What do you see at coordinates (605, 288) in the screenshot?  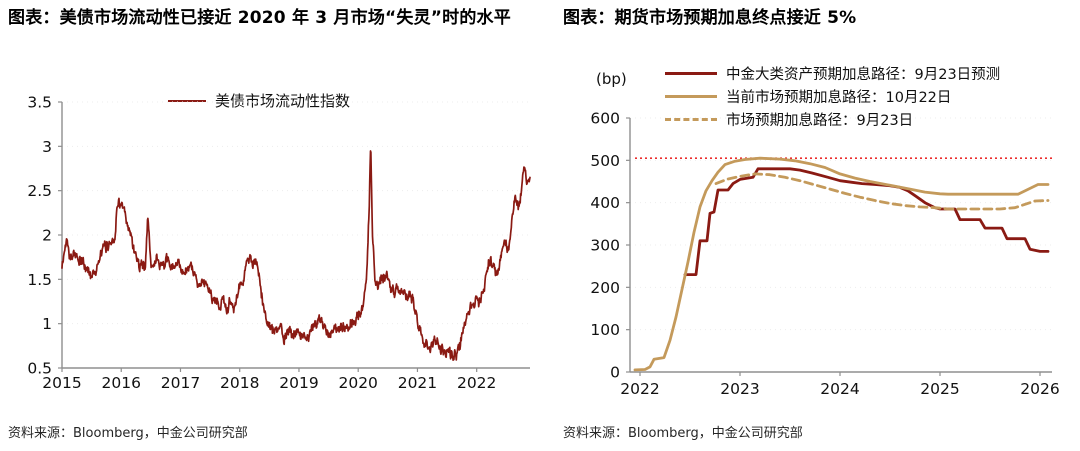 I see `y-axis-tick-label: 200` at bounding box center [605, 288].